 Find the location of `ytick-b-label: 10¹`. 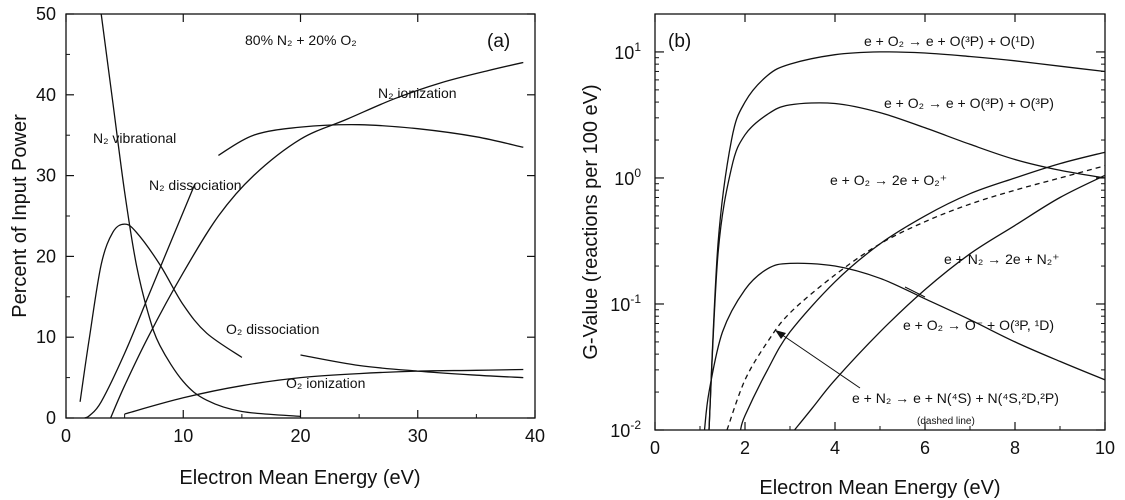

ytick-b-label: 10¹ is located at coordinates (627, 51).